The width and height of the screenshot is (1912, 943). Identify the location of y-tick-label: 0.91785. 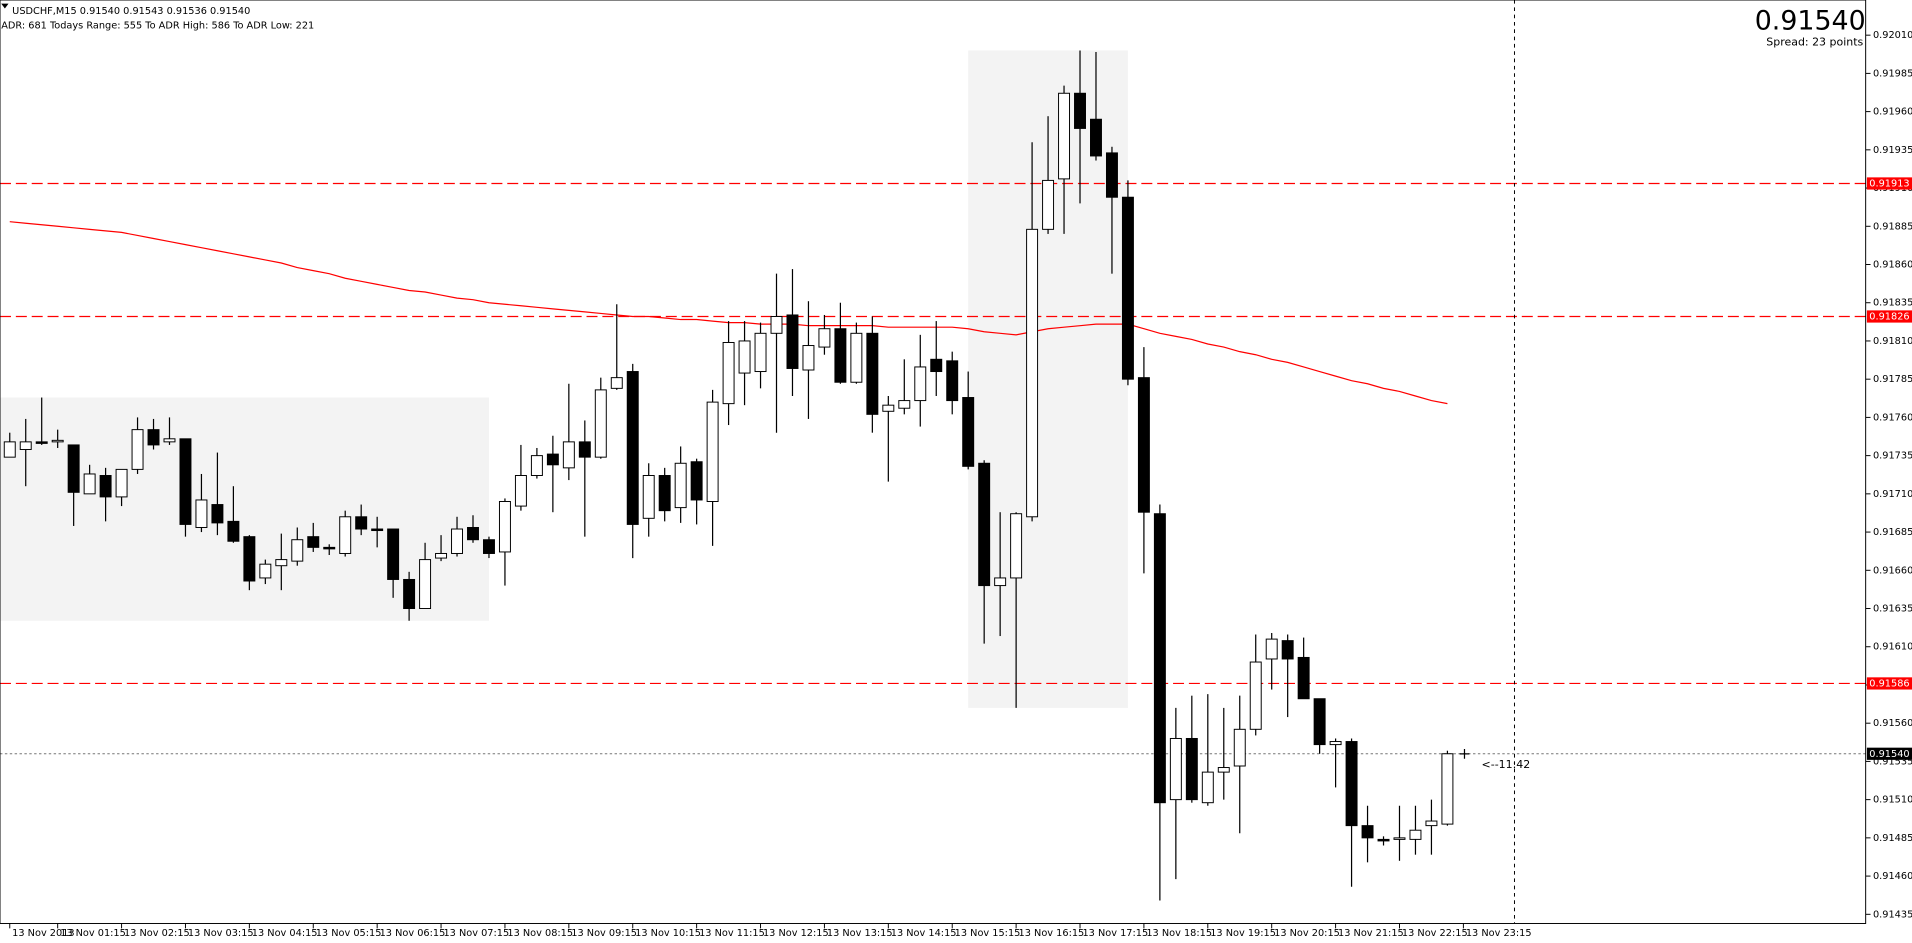
(1892, 379).